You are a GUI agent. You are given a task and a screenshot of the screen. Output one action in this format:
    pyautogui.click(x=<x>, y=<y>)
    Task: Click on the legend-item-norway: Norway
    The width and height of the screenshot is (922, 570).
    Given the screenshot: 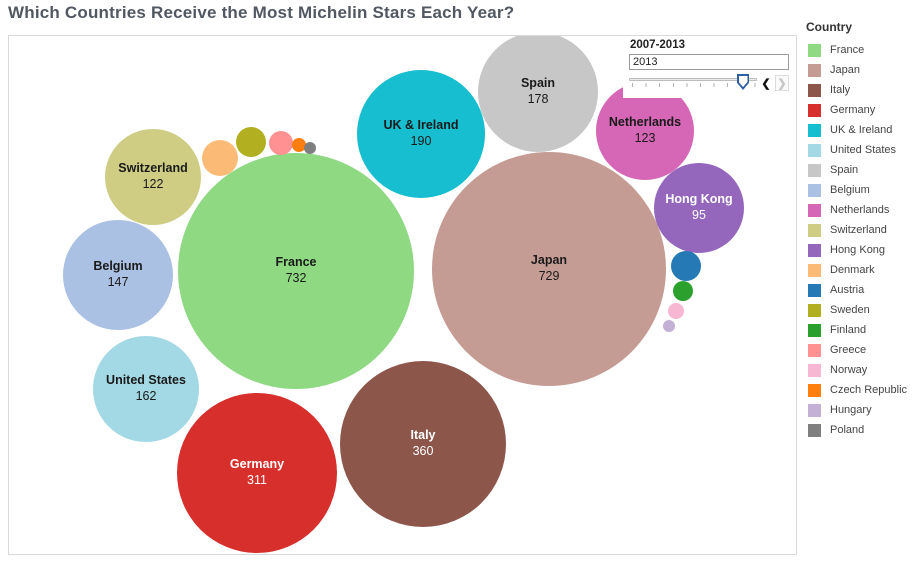 What is the action you would take?
    pyautogui.click(x=862, y=370)
    